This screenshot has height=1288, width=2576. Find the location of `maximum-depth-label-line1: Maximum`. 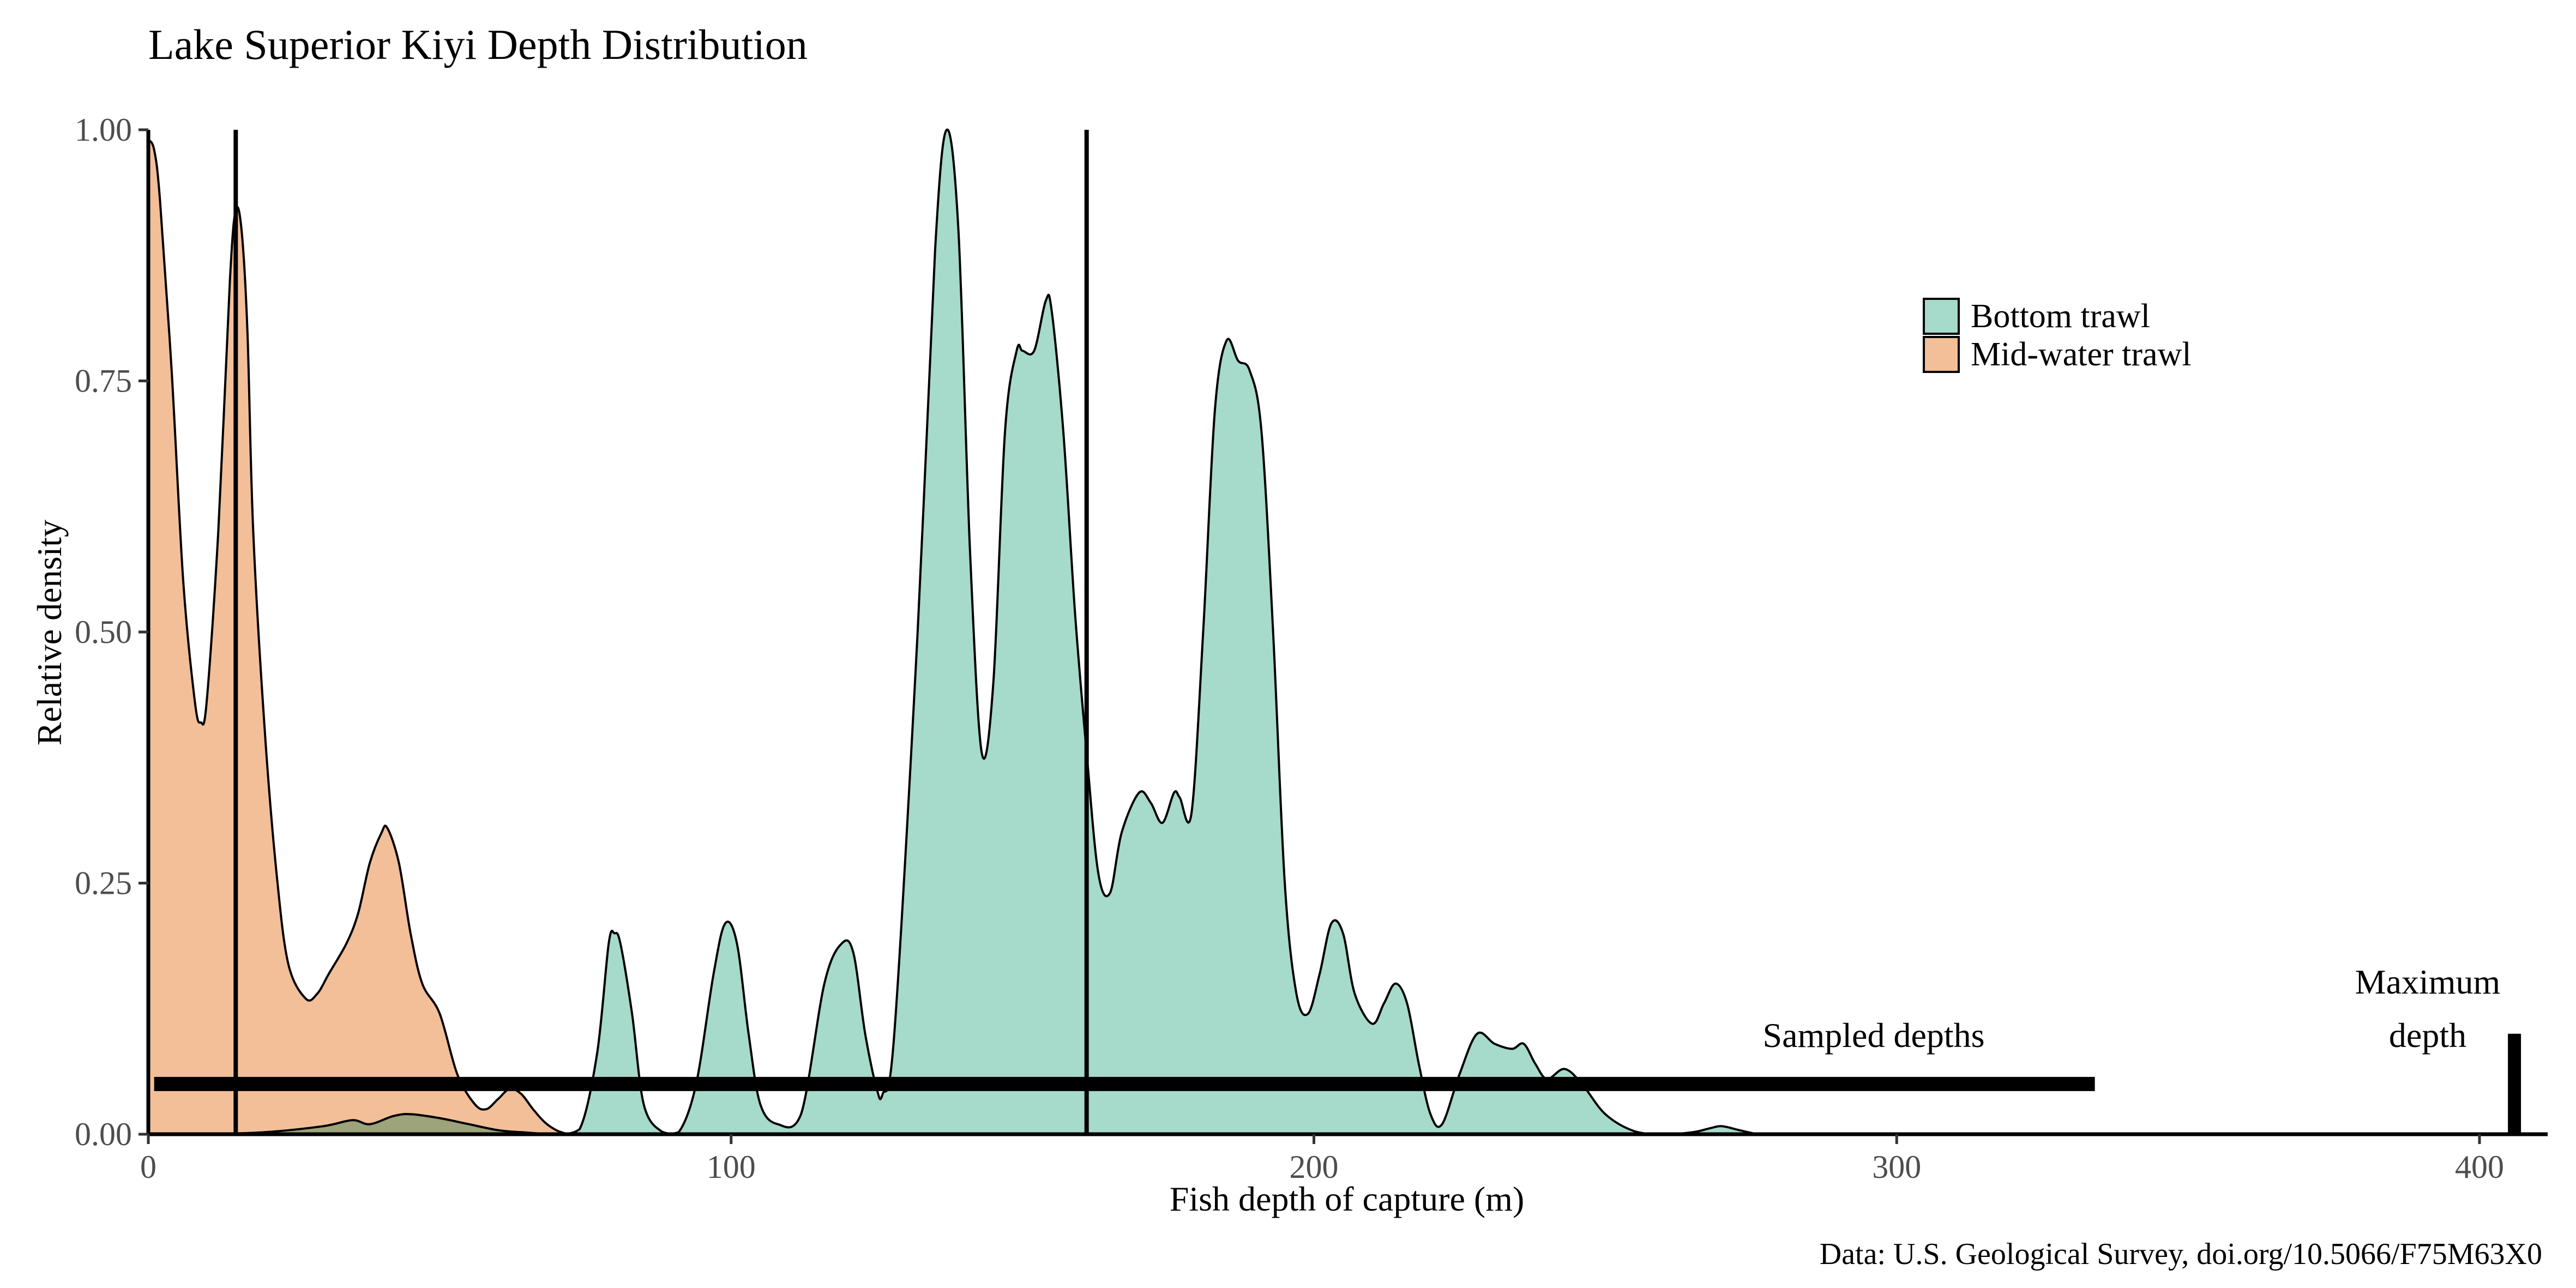

maximum-depth-label-line1: Maximum is located at coordinates (2428, 981).